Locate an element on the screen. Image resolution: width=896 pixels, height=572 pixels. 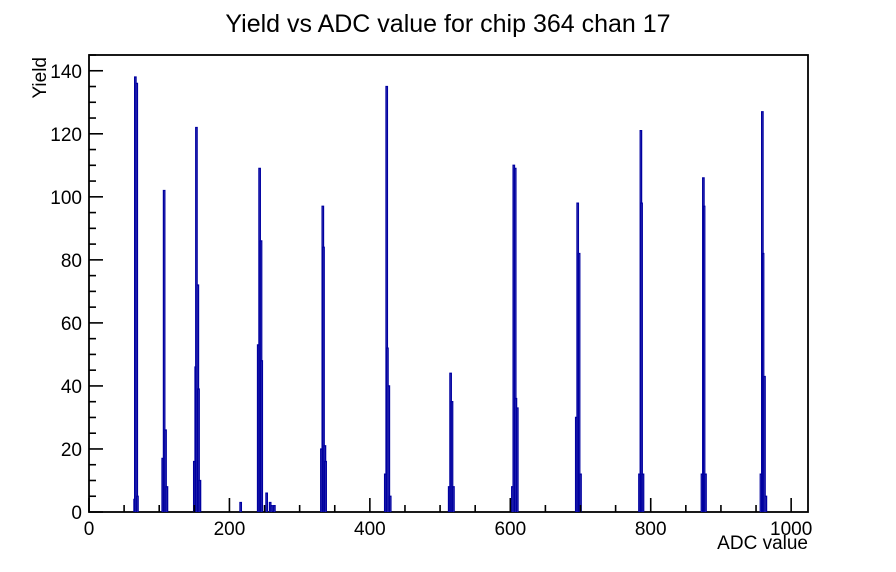
y-tick-label: 60 is located at coordinates (71, 324).